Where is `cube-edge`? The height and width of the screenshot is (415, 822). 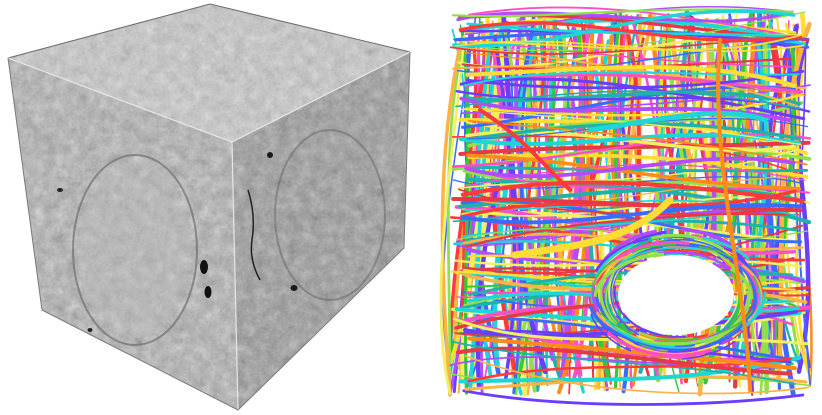 cube-edge is located at coordinates (209, 31).